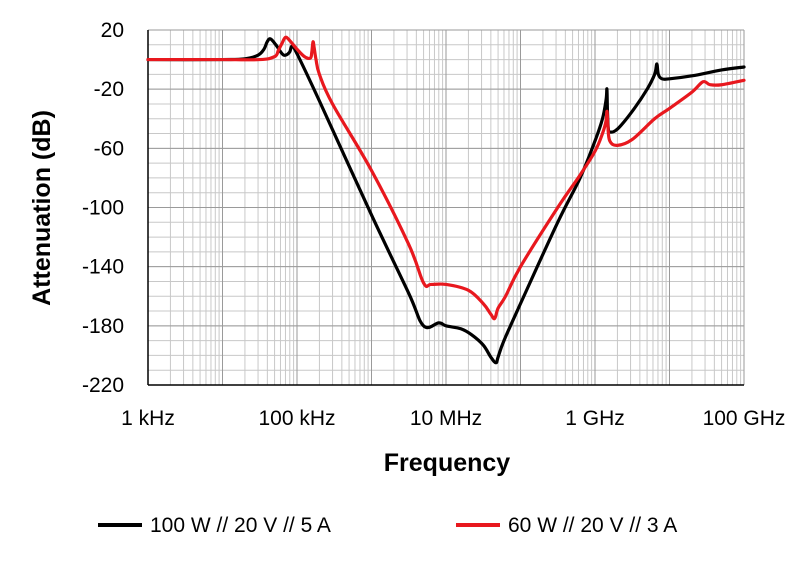  I want to click on x-tick-label: 1 kHz, so click(148, 418).